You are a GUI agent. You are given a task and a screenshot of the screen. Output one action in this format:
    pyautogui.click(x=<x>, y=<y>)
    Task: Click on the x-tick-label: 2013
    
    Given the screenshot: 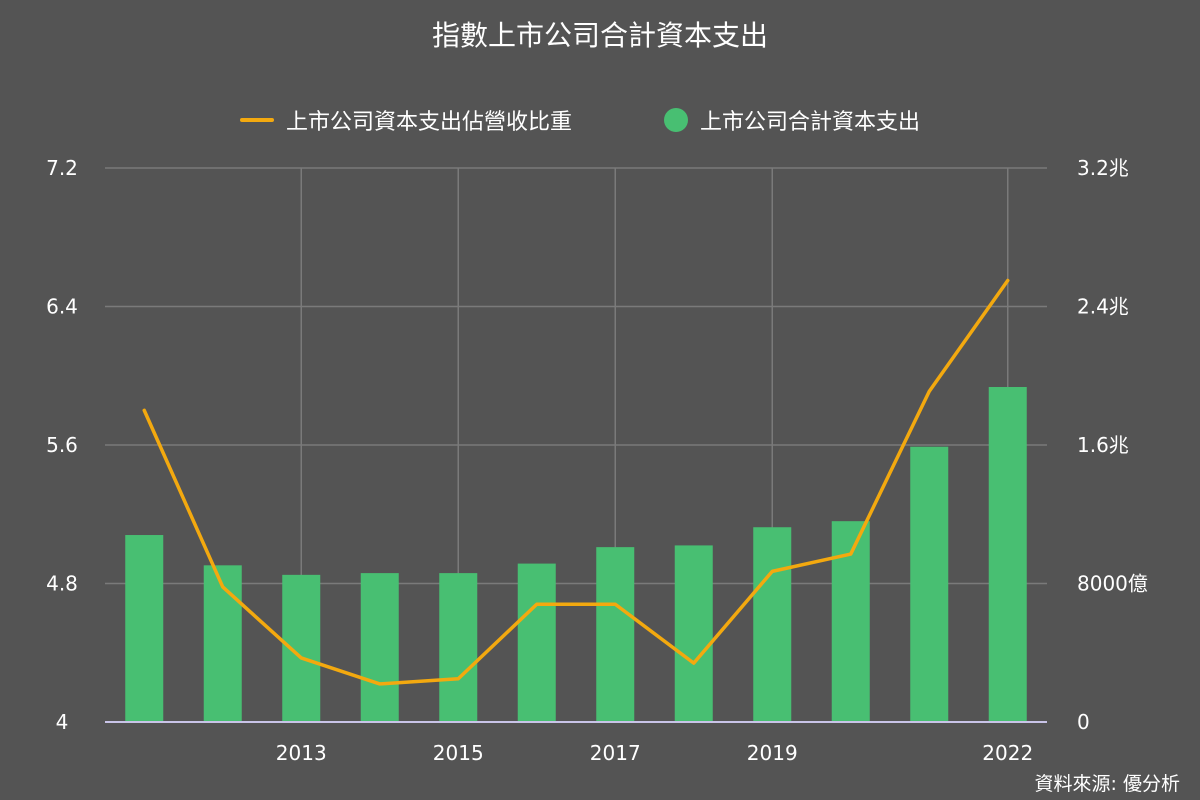 What is the action you would take?
    pyautogui.click(x=301, y=753)
    